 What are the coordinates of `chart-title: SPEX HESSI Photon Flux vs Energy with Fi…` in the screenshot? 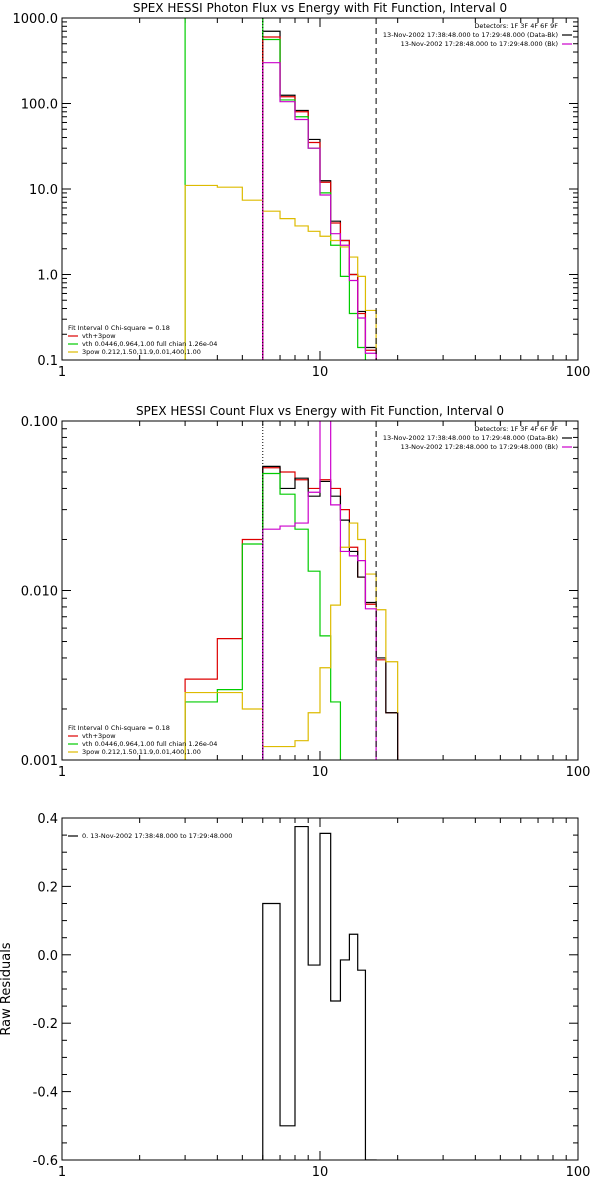 It's located at (320, 8).